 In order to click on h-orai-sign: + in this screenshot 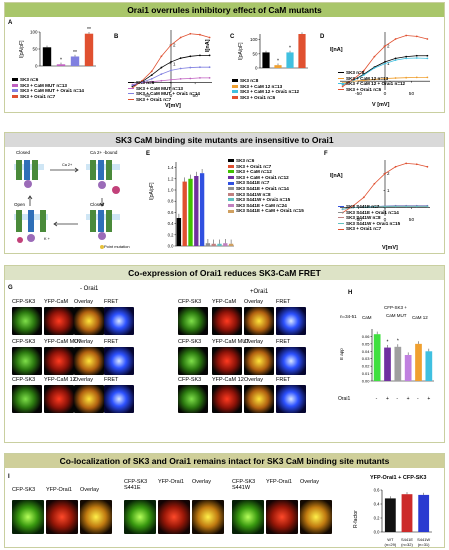, I will do `click(429, 399)`.